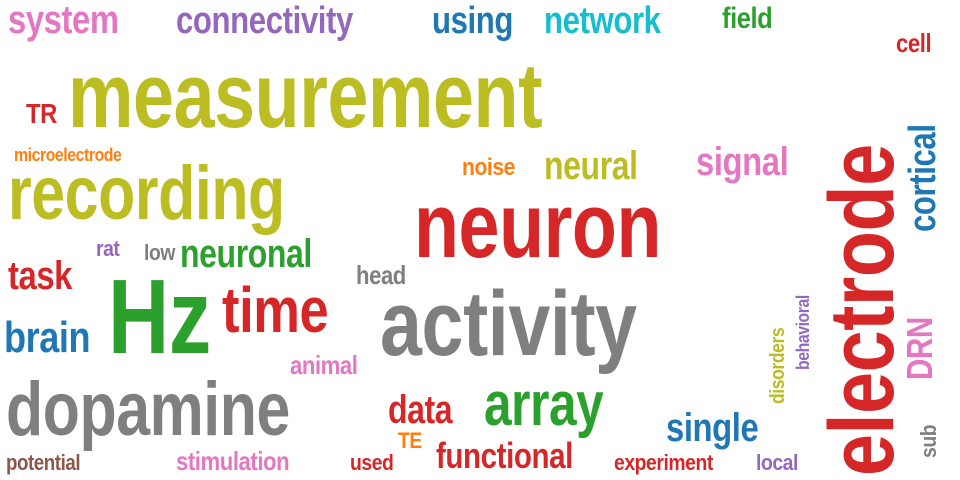 The width and height of the screenshot is (960, 480). I want to click on word-used: used, so click(372, 462).